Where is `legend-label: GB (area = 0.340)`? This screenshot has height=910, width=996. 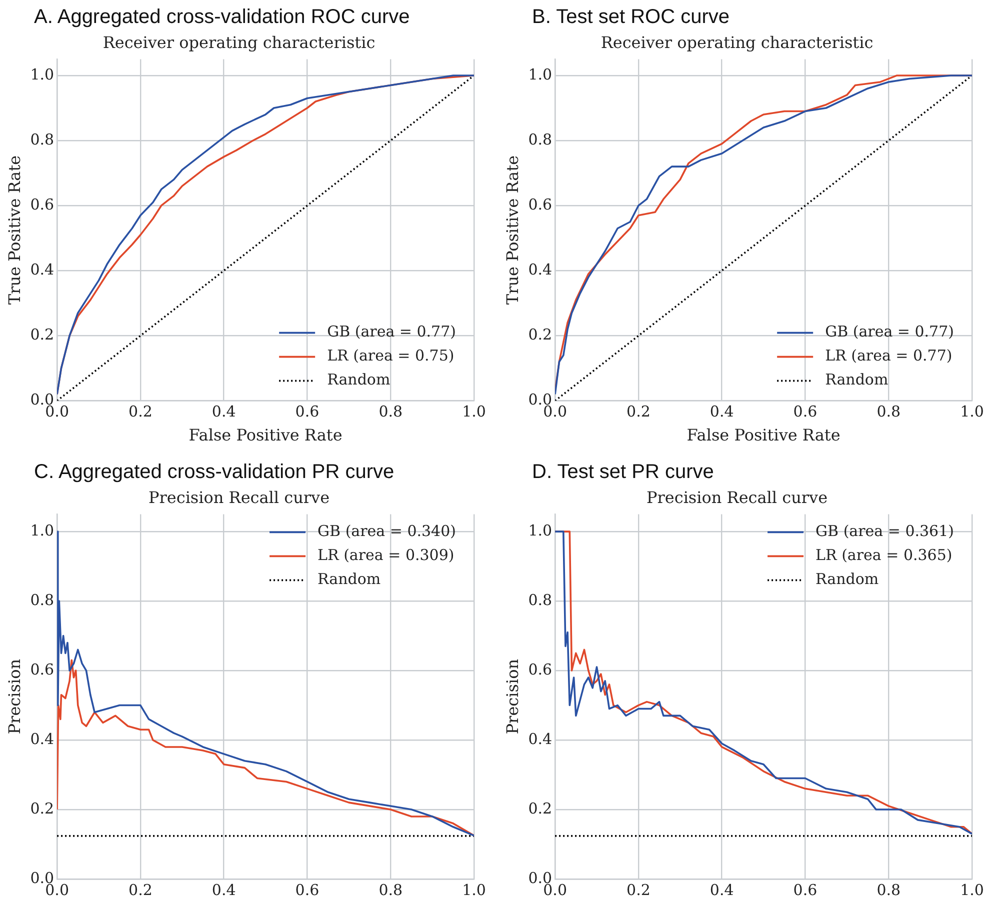 legend-label: GB (area = 0.340) is located at coordinates (387, 531).